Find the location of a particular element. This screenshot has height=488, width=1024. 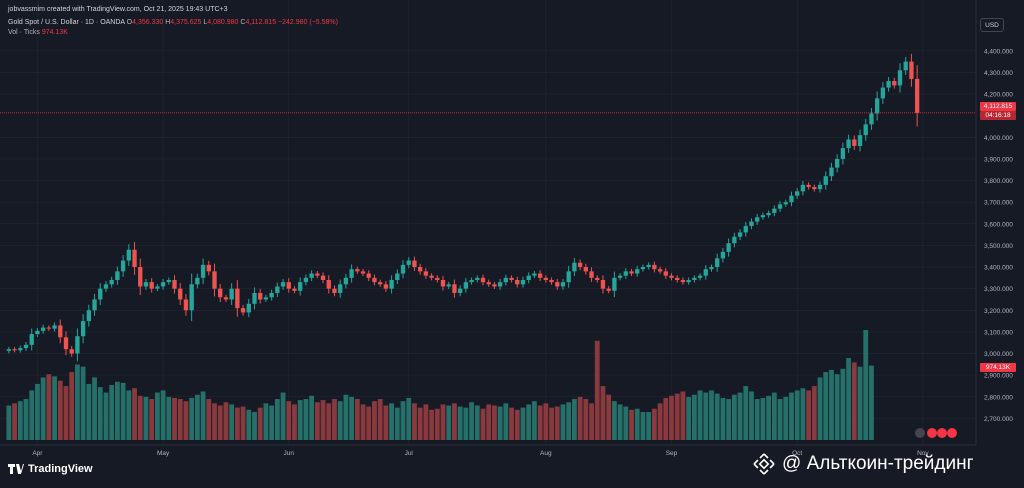

lightning-icon is located at coordinates (920, 433).